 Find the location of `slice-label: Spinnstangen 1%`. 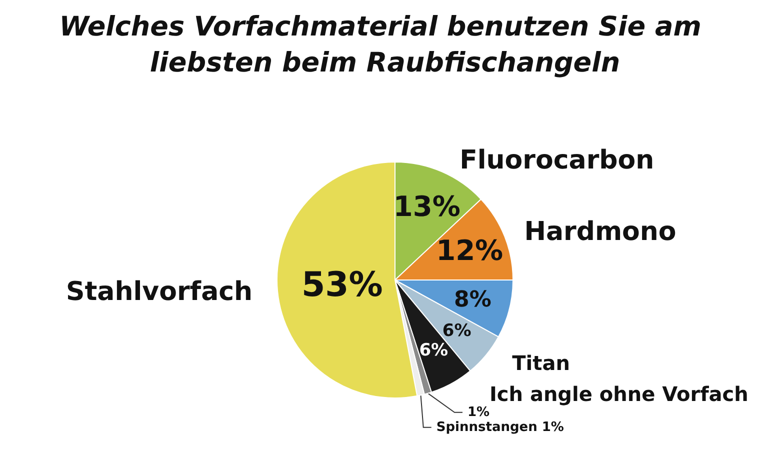

slice-label: Spinnstangen 1% is located at coordinates (500, 427).